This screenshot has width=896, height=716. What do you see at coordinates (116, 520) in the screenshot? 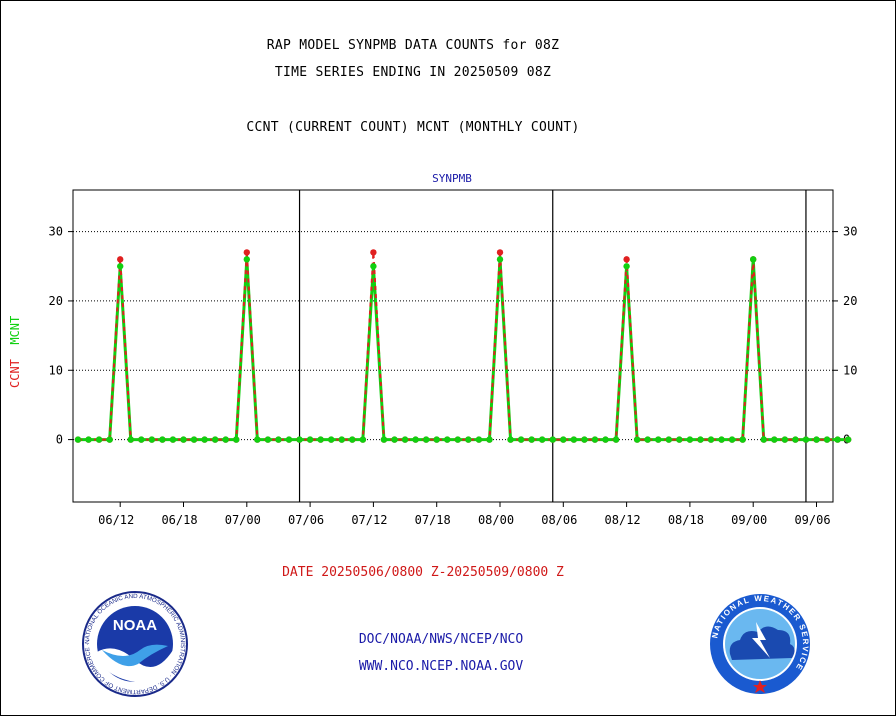
I see `xtick-label: 06/12` at bounding box center [116, 520].